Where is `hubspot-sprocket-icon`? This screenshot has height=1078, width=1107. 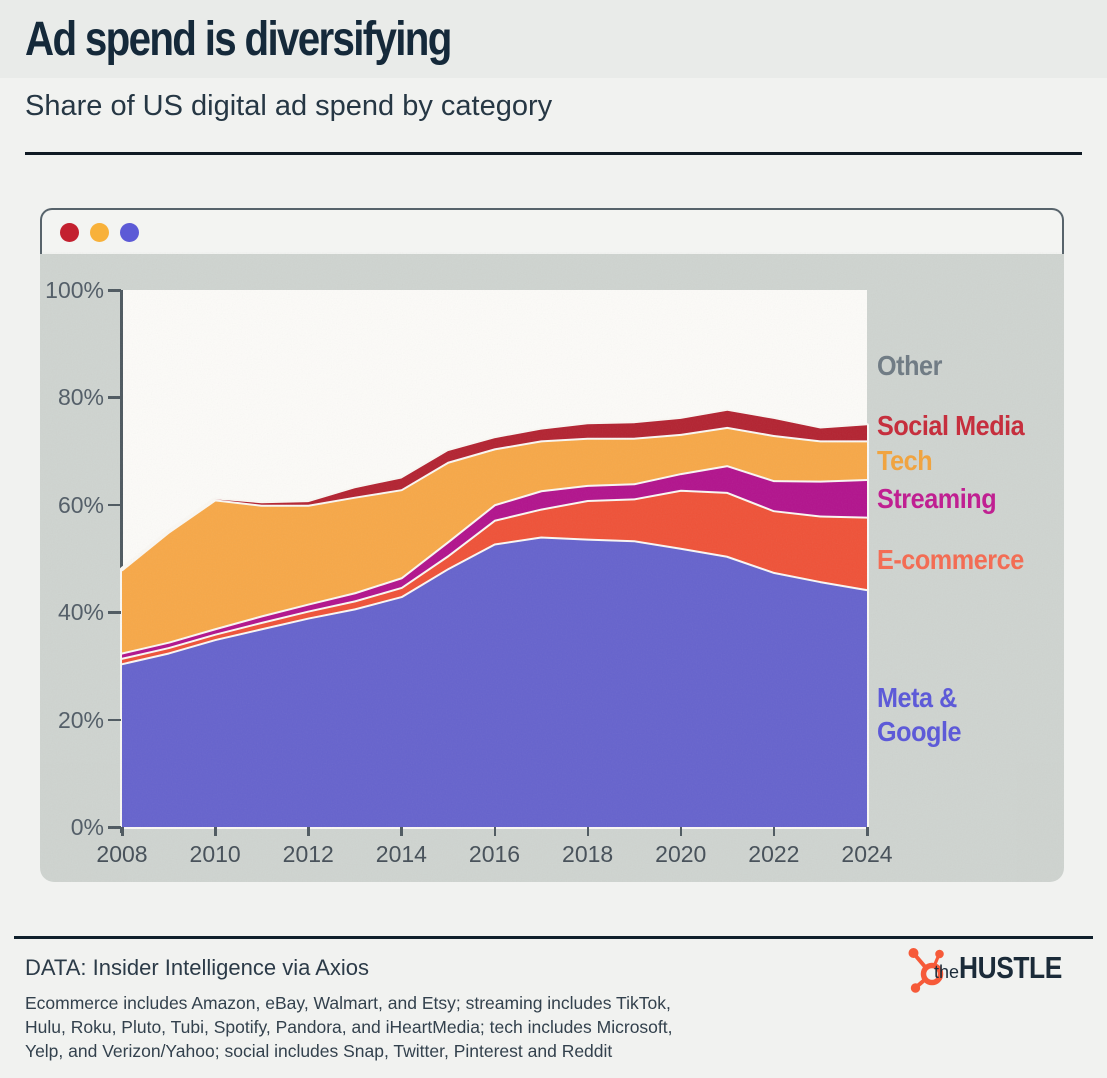 hubspot-sprocket-icon is located at coordinates (926, 970).